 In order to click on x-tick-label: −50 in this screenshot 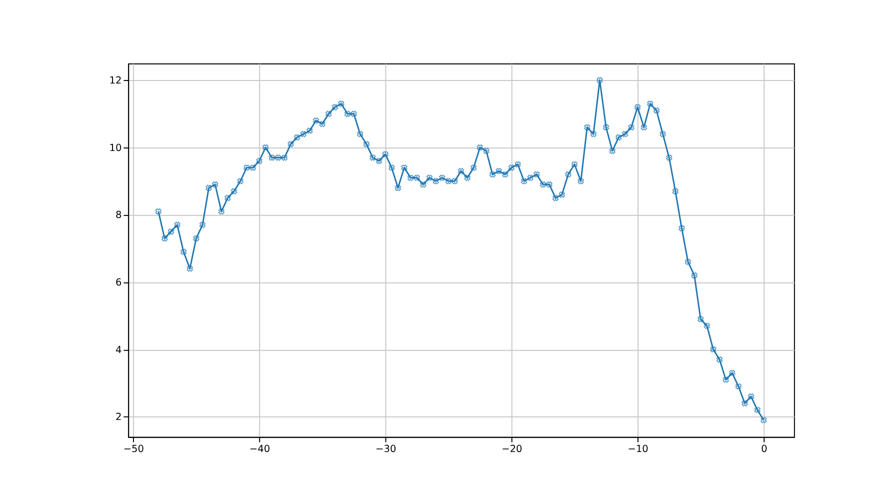, I will do `click(133, 450)`.